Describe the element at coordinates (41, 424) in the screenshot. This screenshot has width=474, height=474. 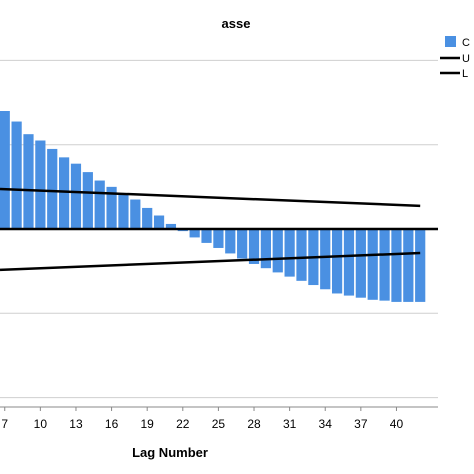
I see `x-tick-label-10: 10` at that location.